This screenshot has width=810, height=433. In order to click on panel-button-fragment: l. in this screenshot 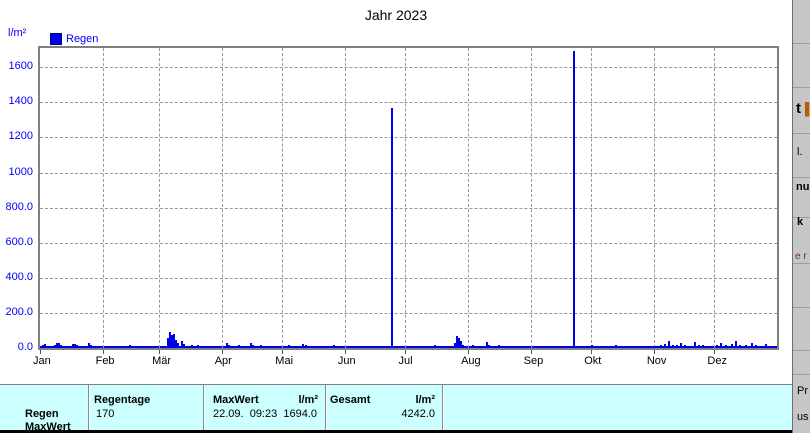, I will do `click(800, 152)`.